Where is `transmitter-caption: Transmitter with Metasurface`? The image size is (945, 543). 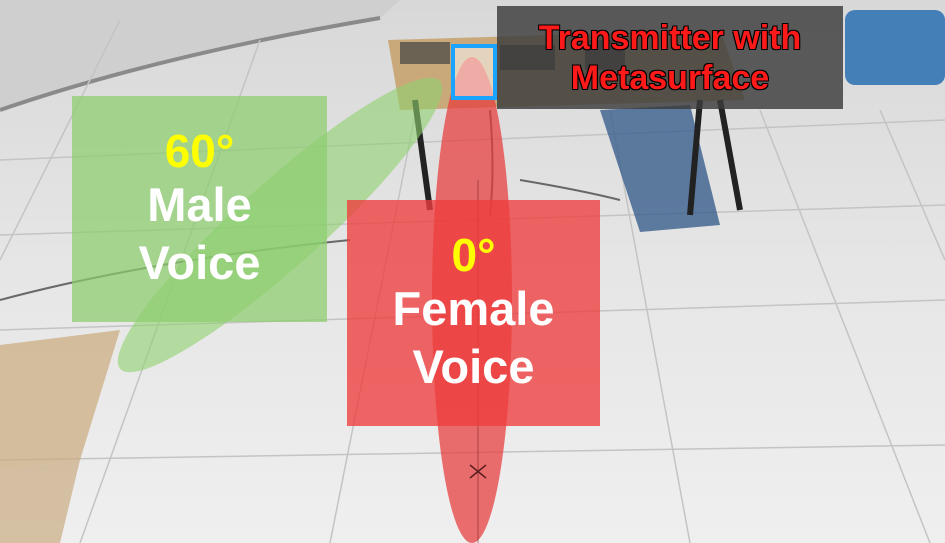
transmitter-caption: Transmitter with Metasurface is located at coordinates (670, 57).